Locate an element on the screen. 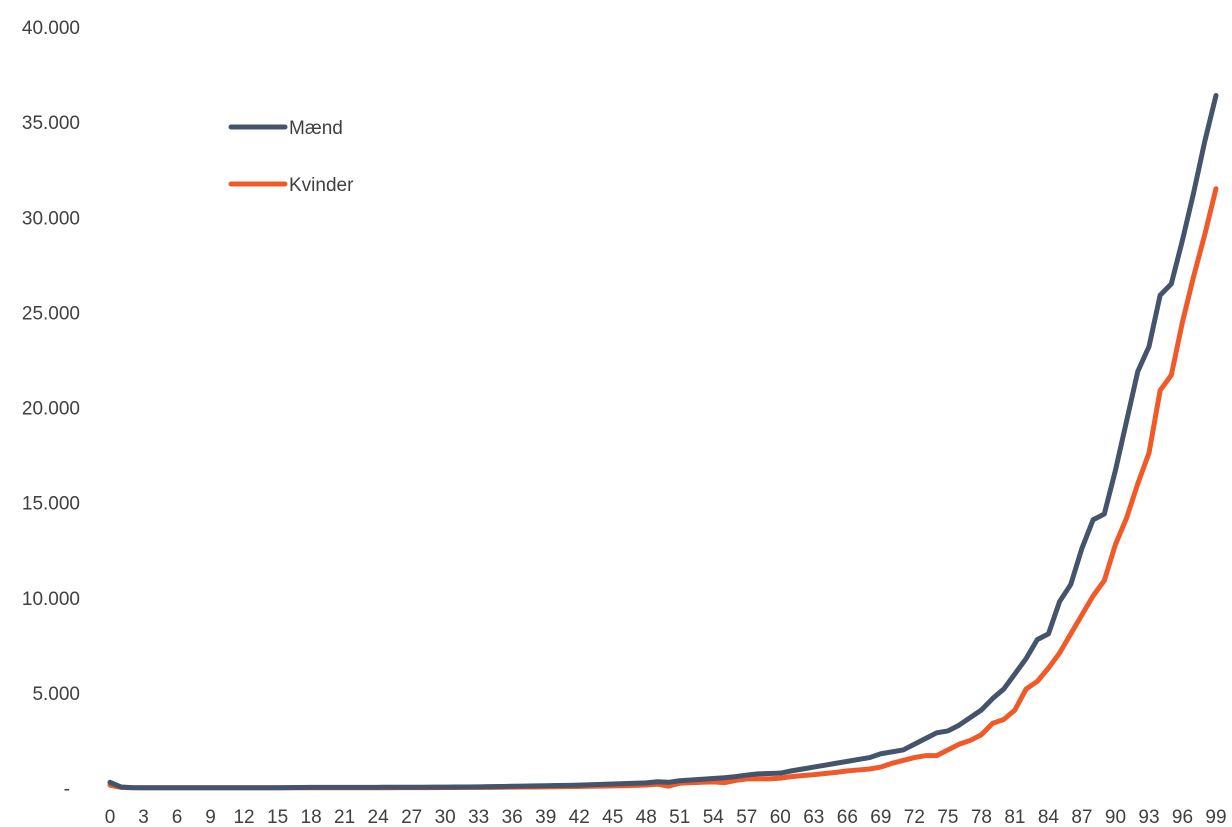  x-tick-label: 9 is located at coordinates (210, 817).